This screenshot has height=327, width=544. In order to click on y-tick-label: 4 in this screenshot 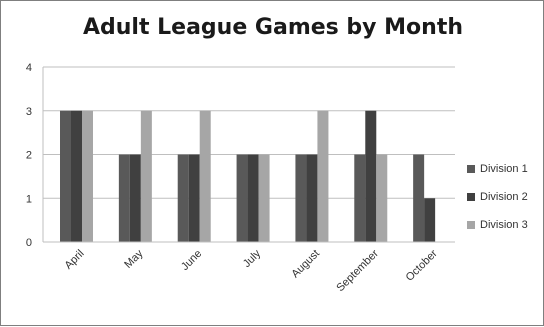, I will do `click(29, 68)`.